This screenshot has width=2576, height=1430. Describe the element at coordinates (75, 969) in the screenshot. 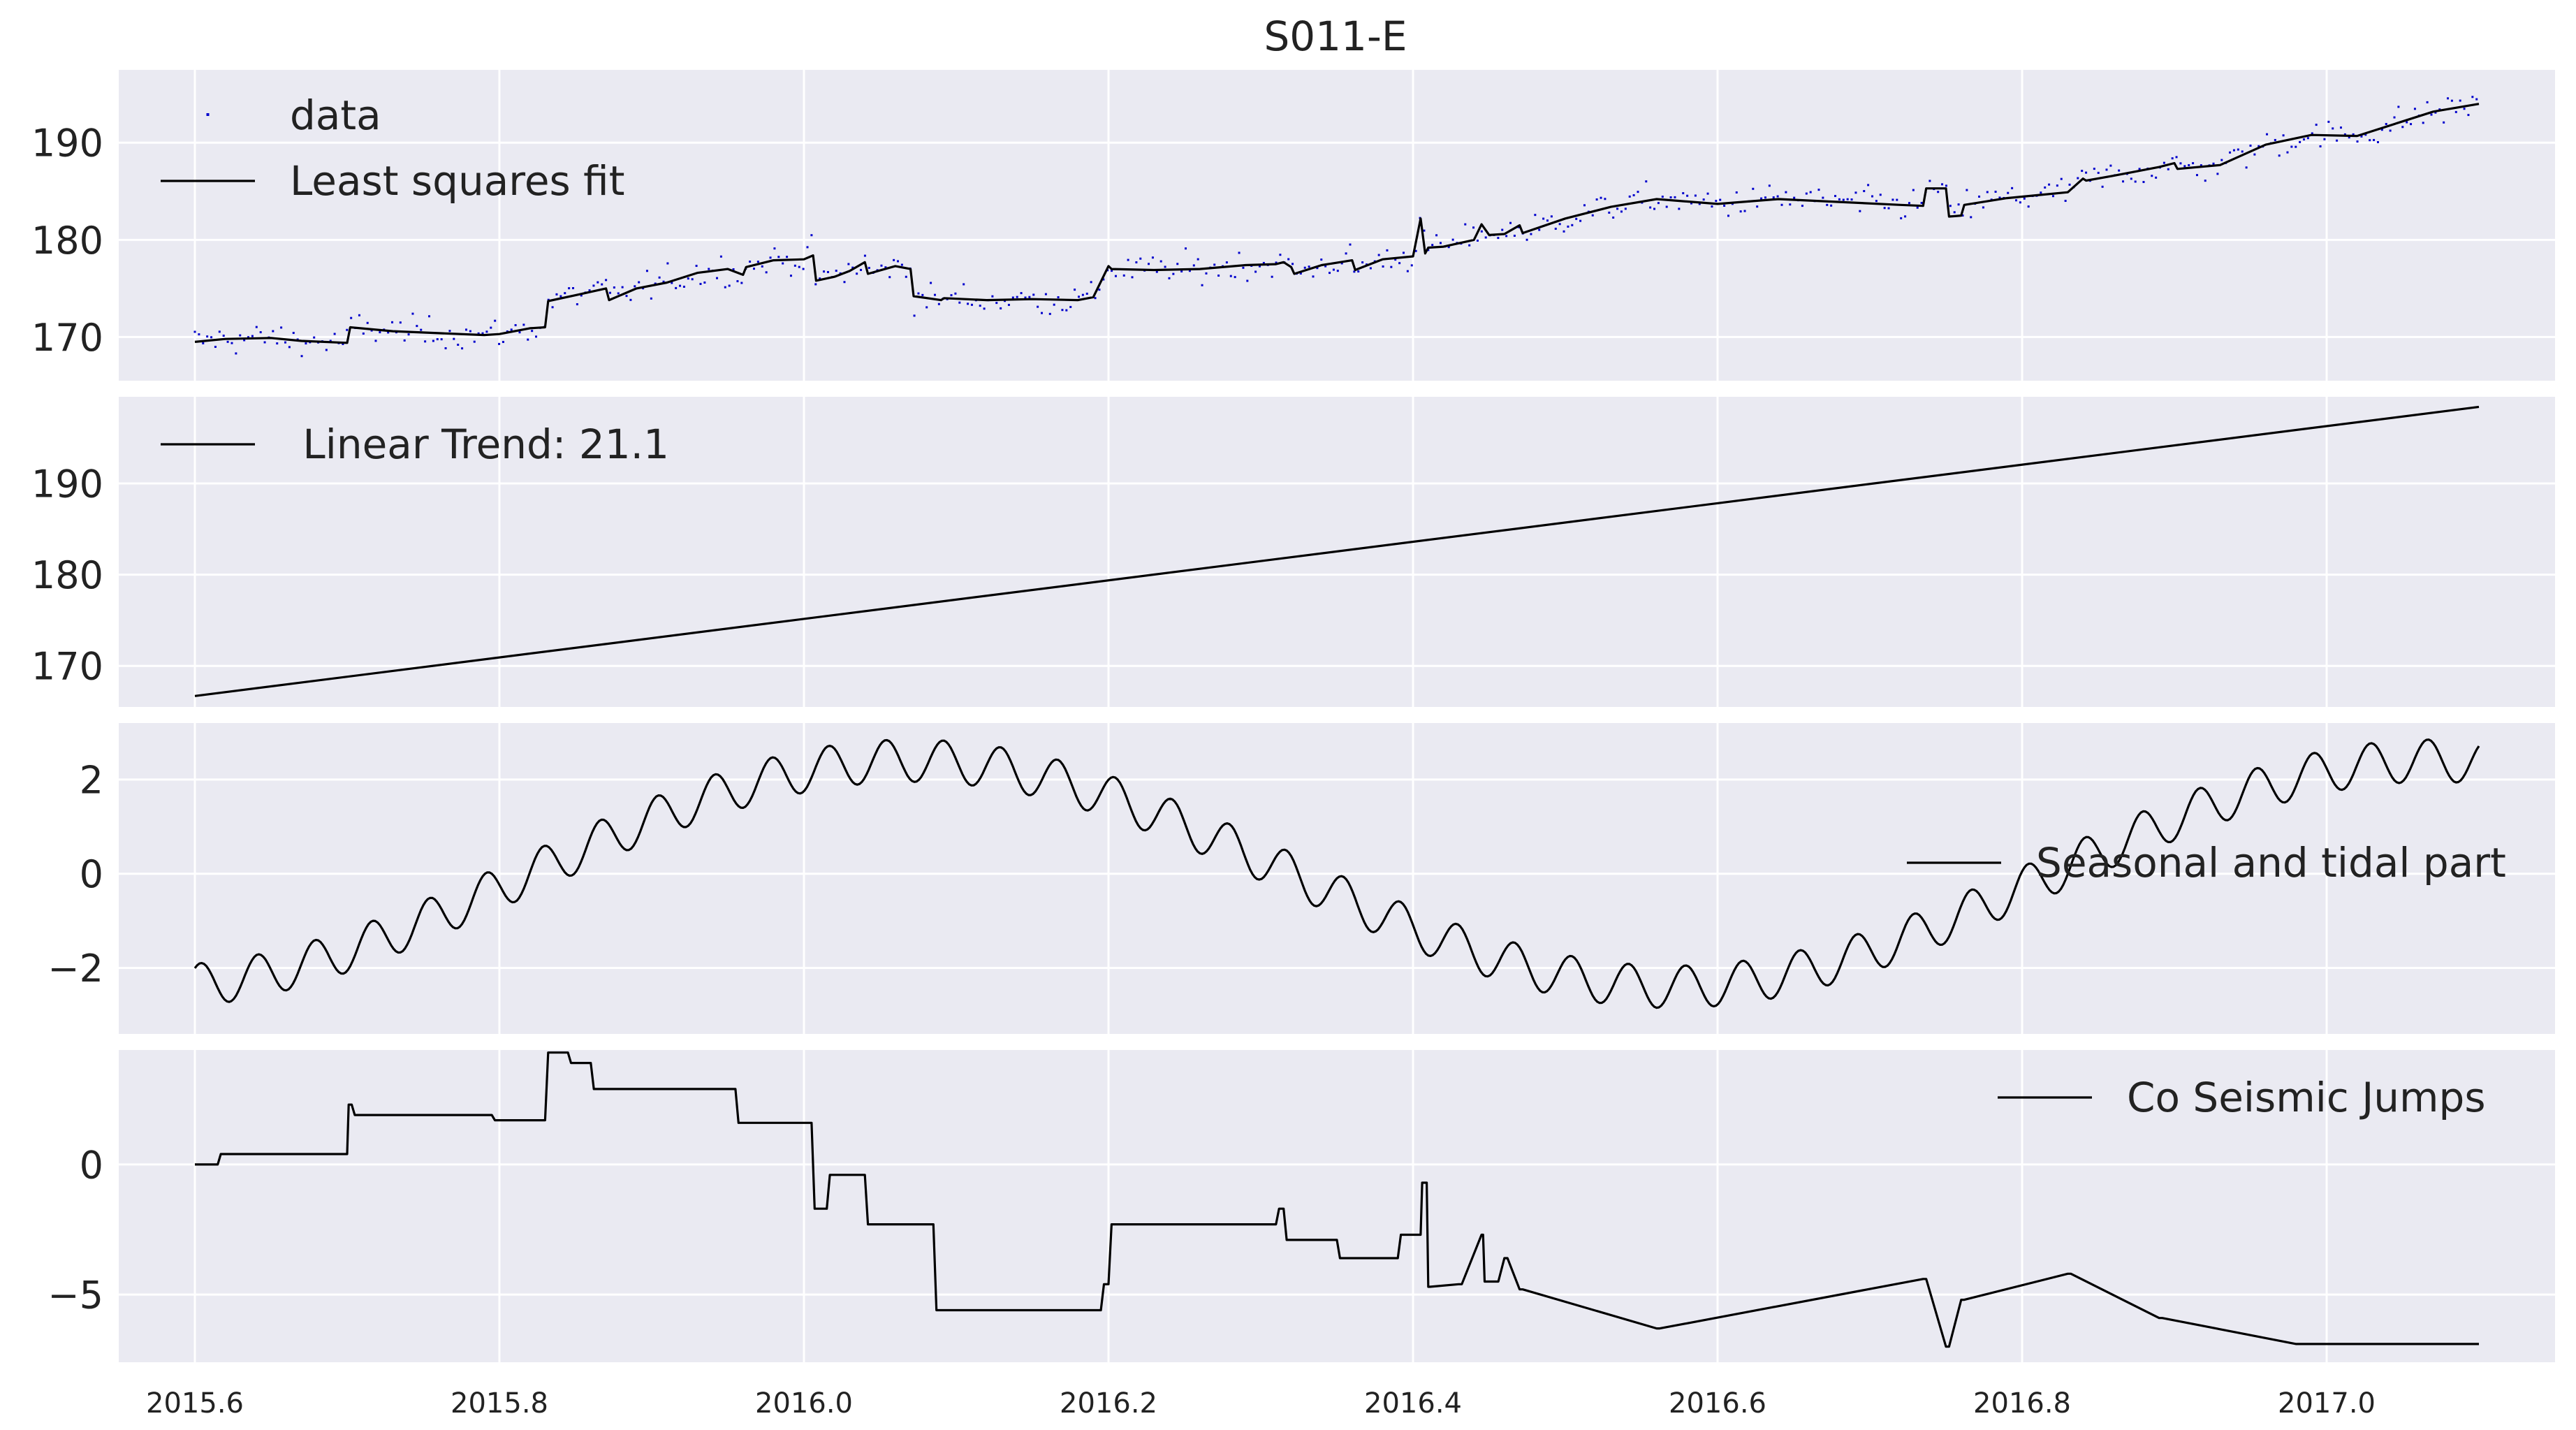

I see `y-tick-label: −2` at that location.